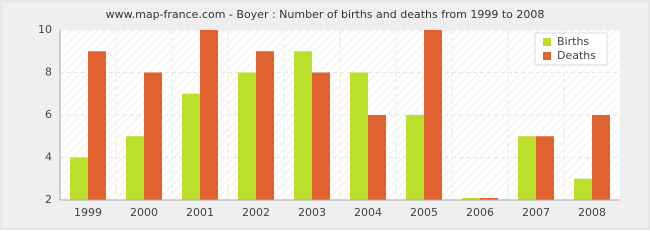  Describe the element at coordinates (88, 212) in the screenshot. I see `x-tick-label: 1999` at that location.